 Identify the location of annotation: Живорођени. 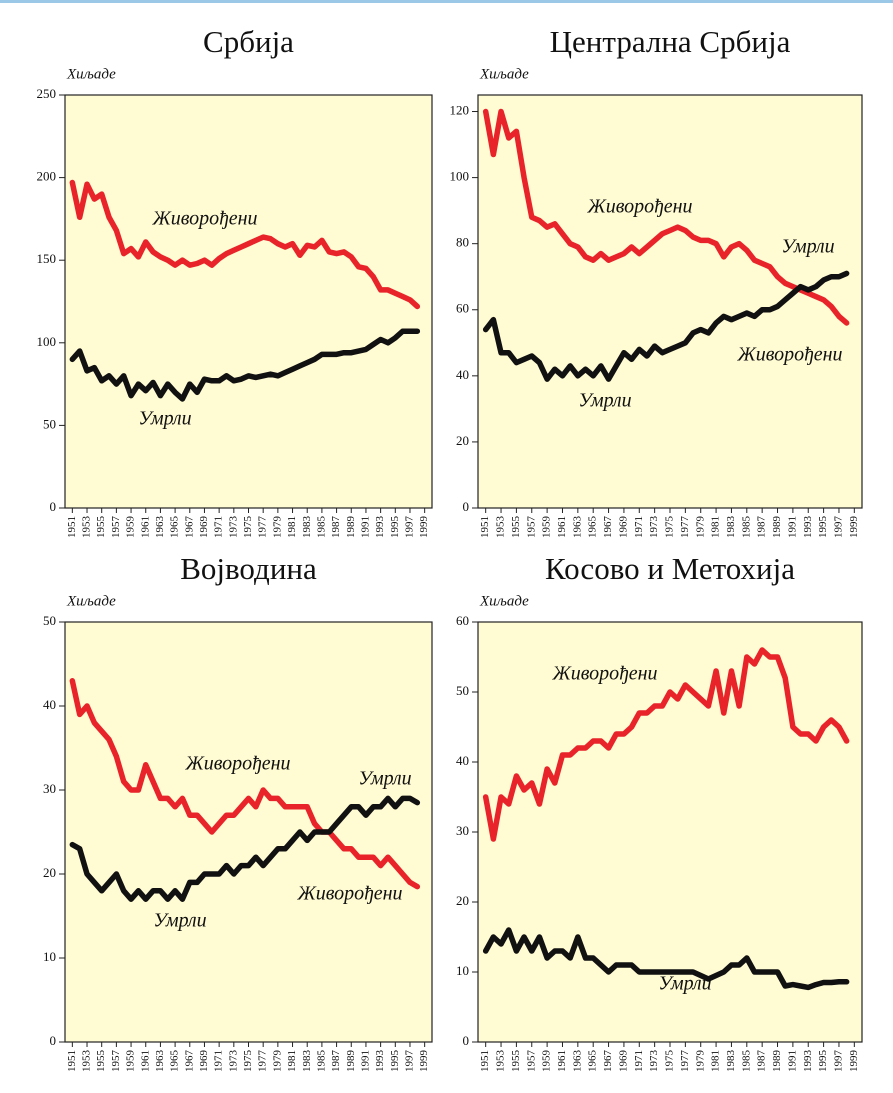
(789, 355).